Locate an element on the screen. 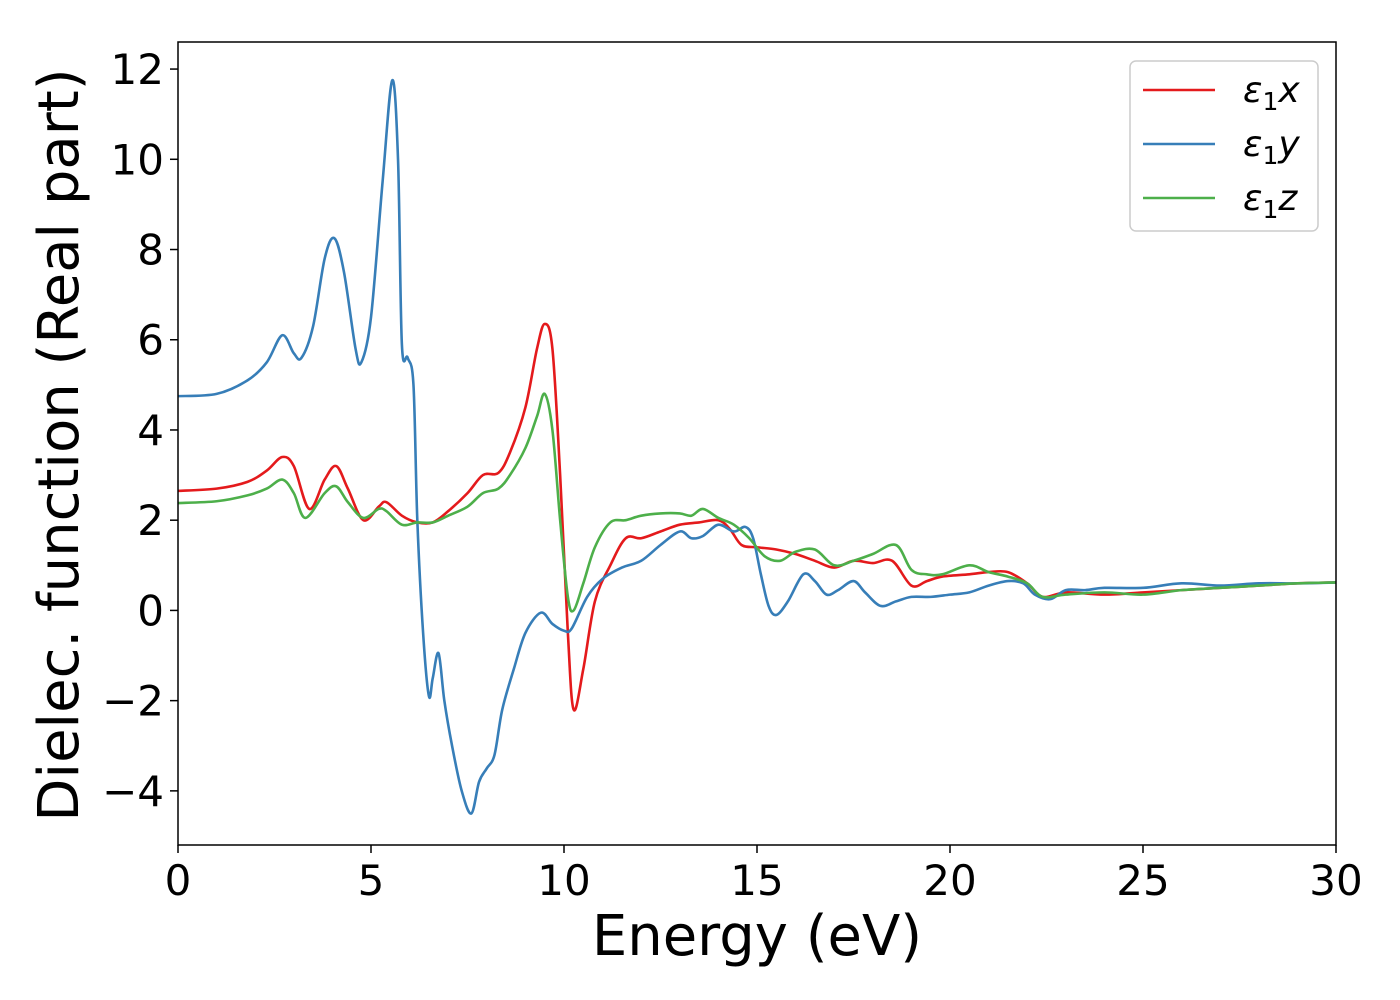 This screenshot has width=1400, height=1000. y-tick-label: −2 is located at coordinates (133, 701).